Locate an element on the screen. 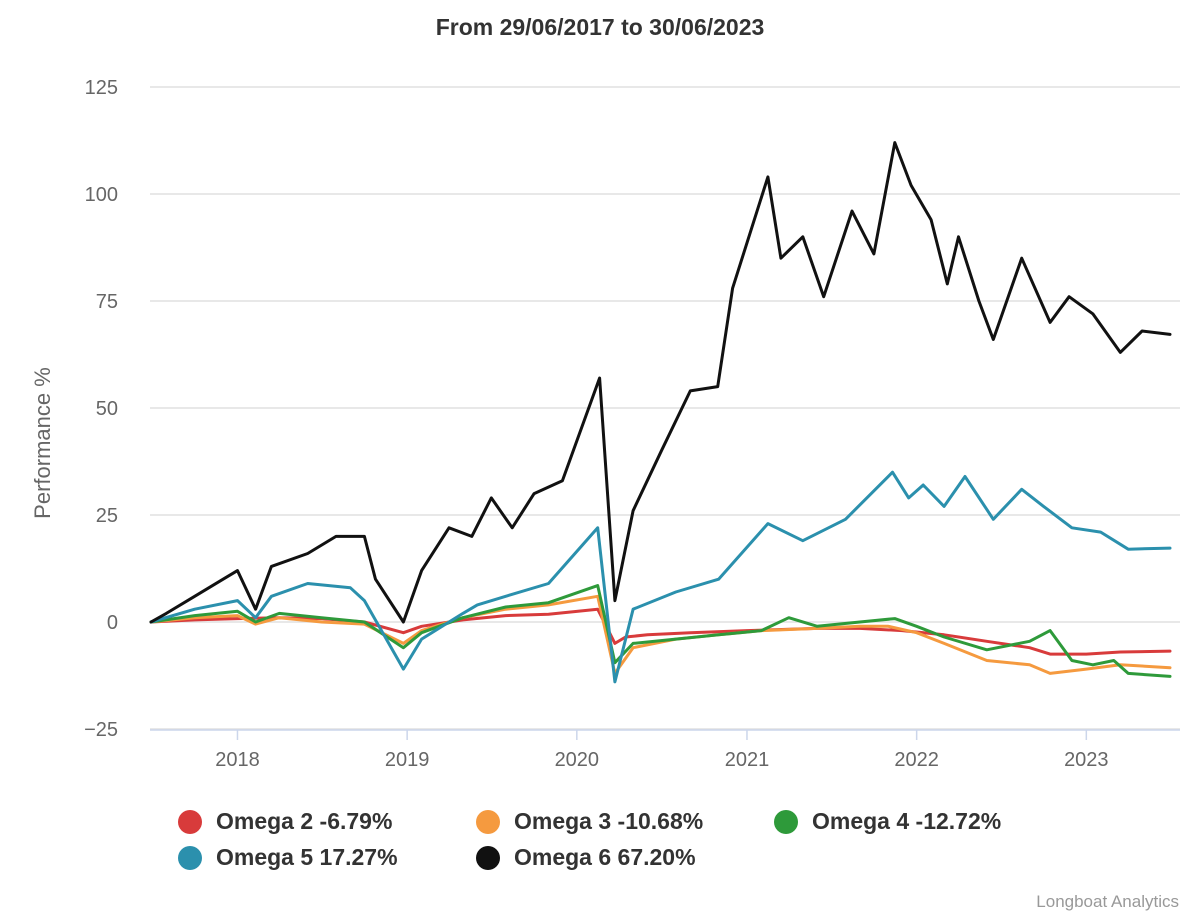 The height and width of the screenshot is (920, 1200). x-tick-label: 2019 is located at coordinates (407, 760).